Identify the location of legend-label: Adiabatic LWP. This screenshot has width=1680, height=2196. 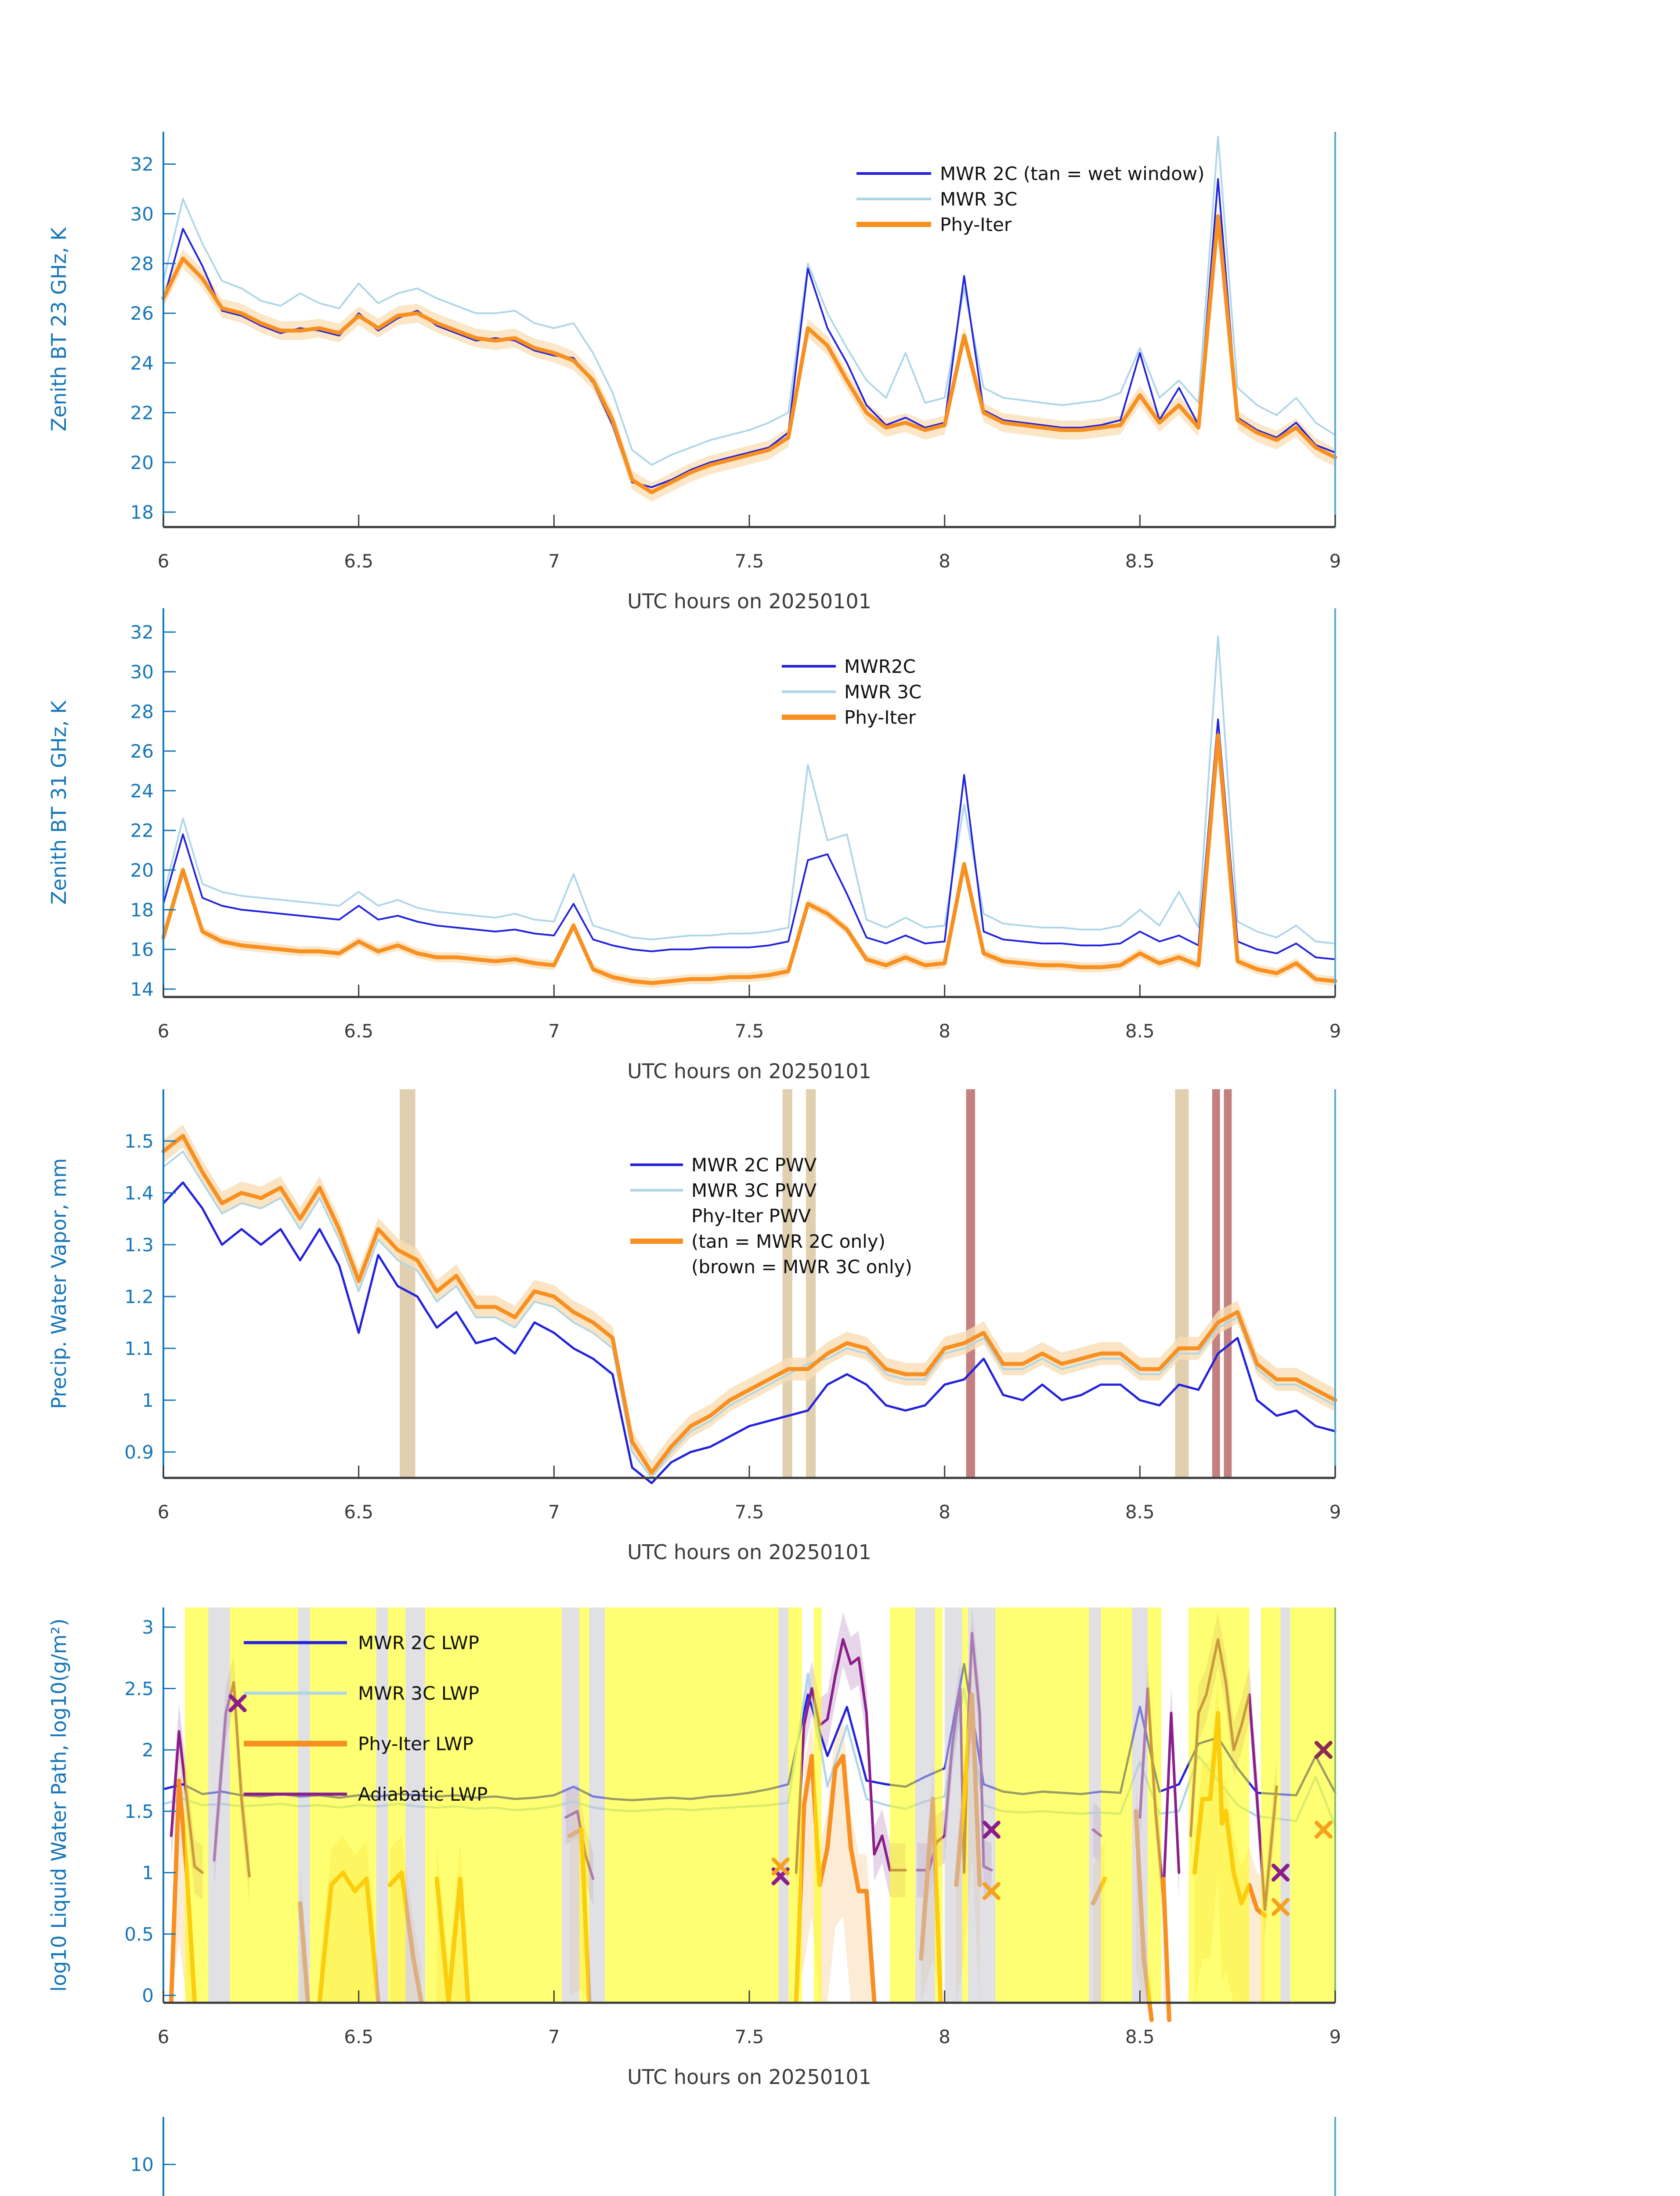
(423, 1794).